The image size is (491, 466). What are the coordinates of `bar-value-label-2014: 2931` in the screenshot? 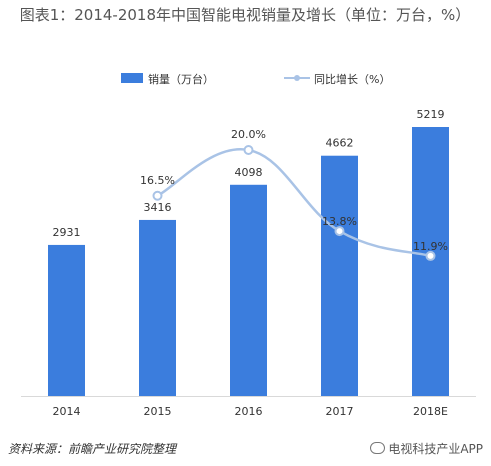 It's located at (67, 232).